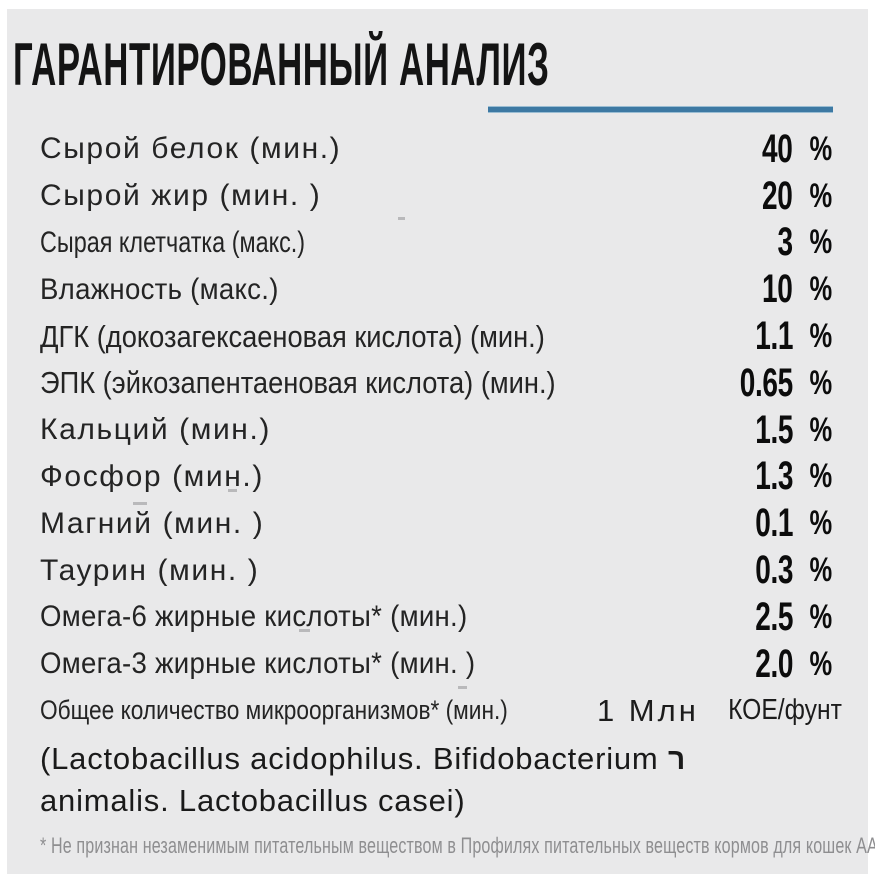  I want to click on row-label: Омега-3 жирные кислоты* (мин. ), so click(258, 664).